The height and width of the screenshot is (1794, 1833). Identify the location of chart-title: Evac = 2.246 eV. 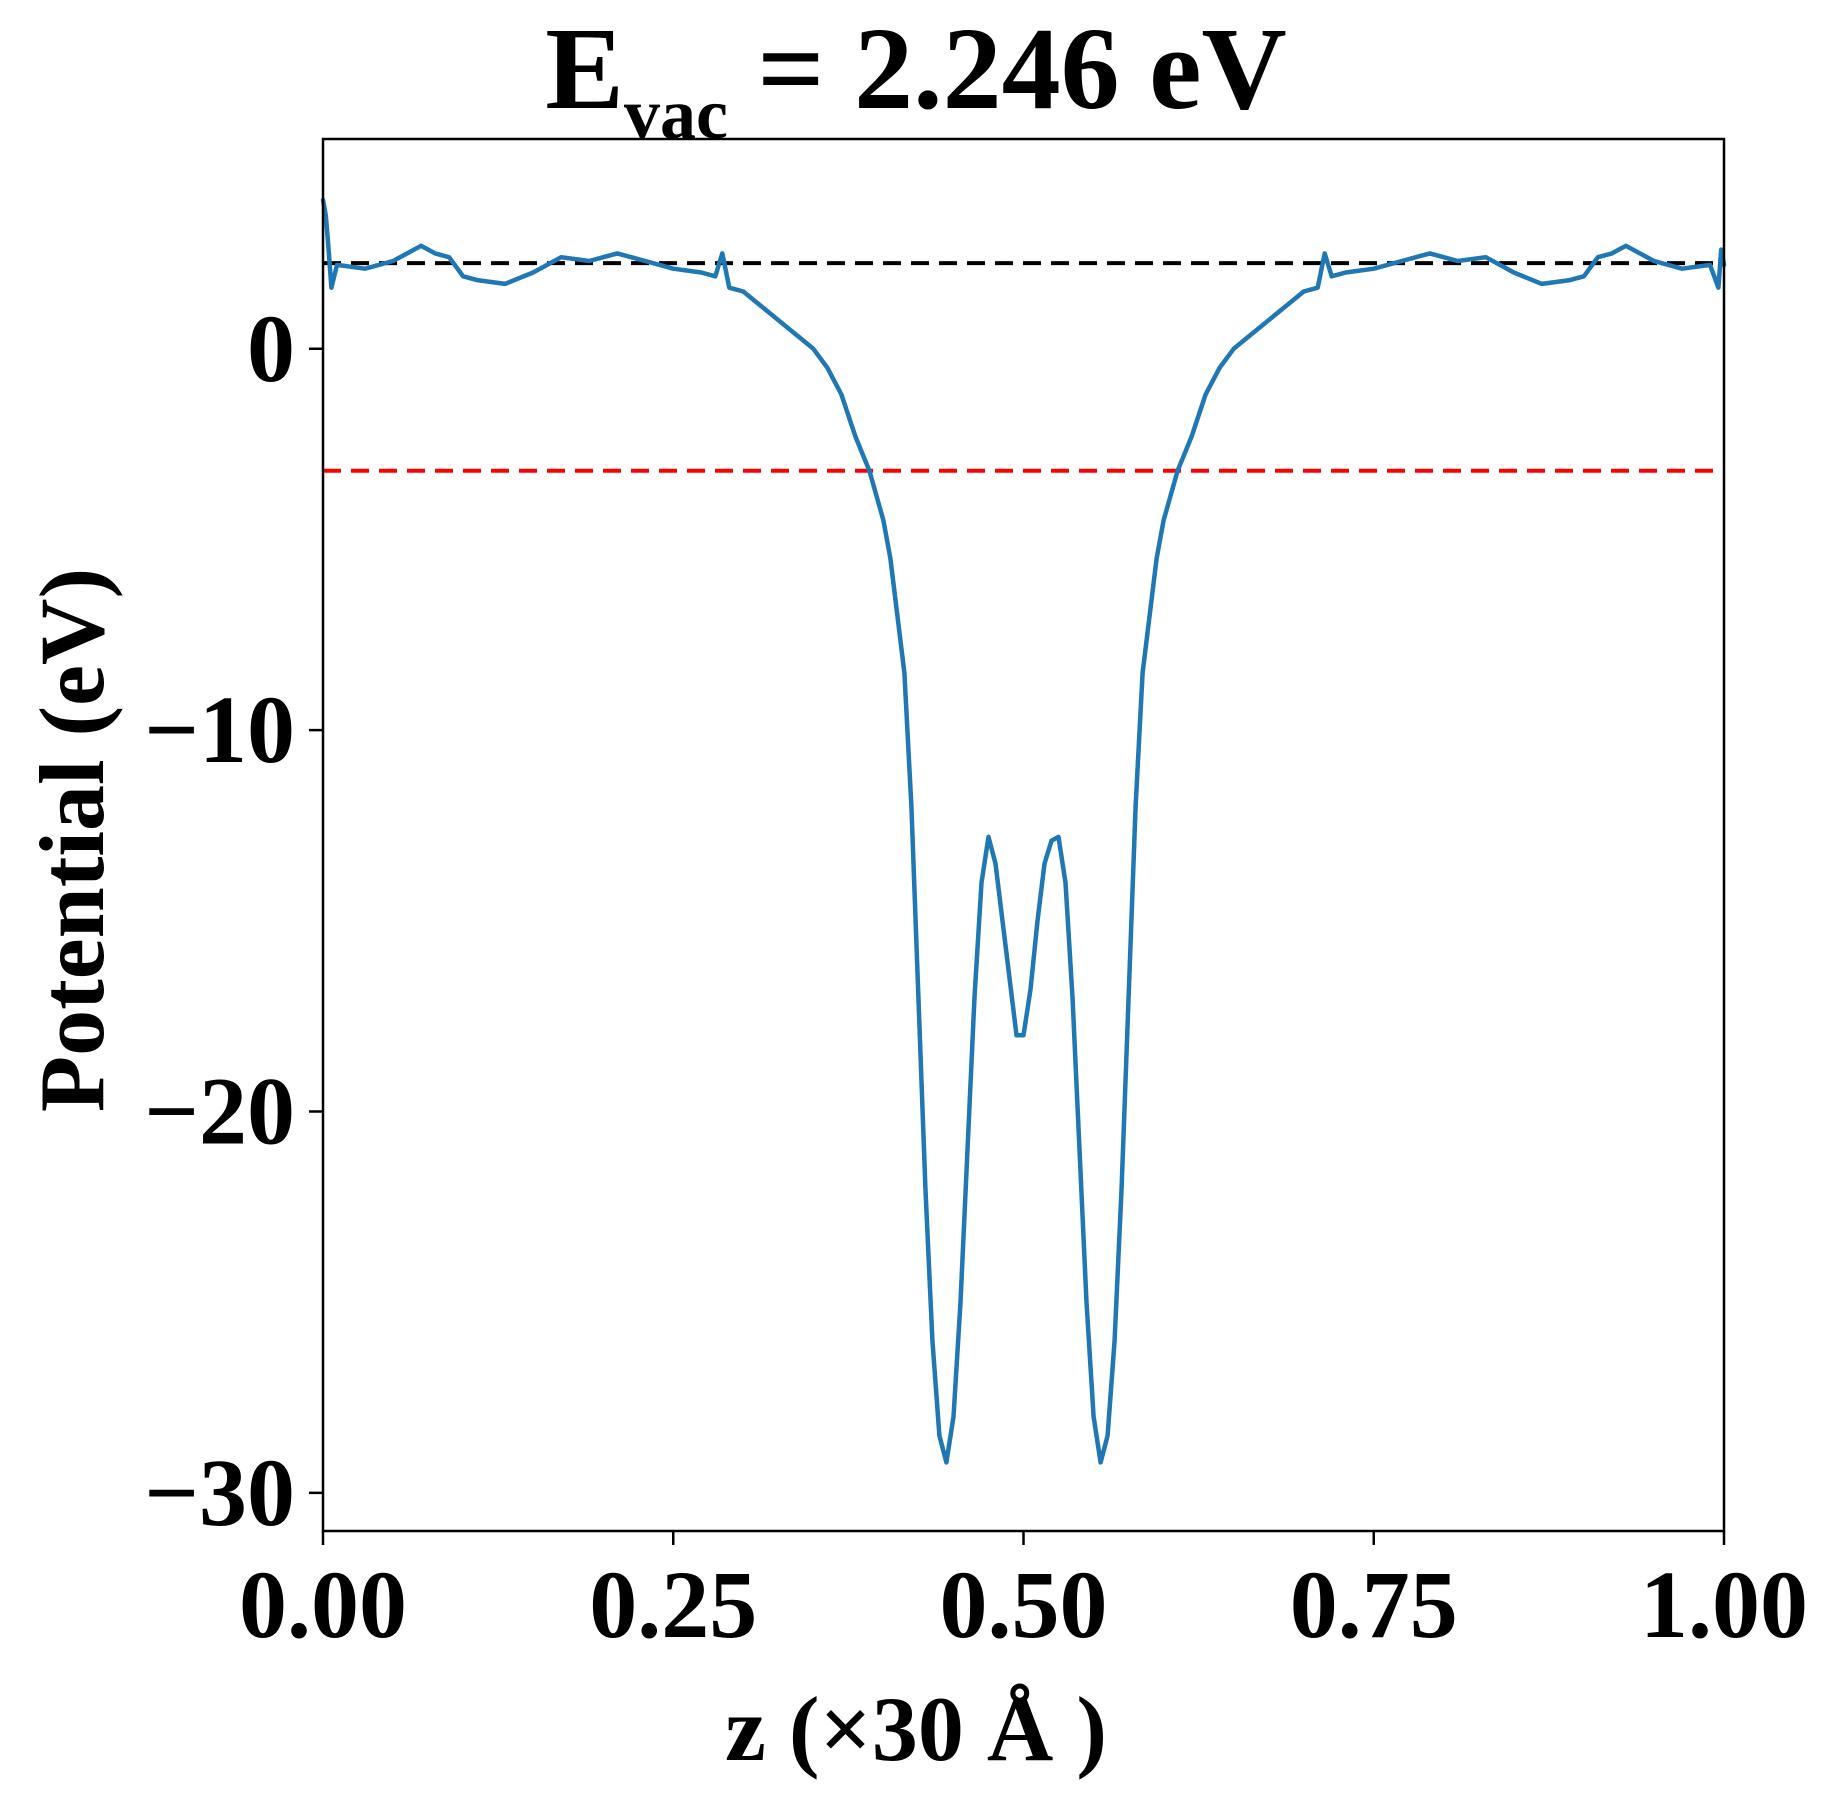
(916, 78).